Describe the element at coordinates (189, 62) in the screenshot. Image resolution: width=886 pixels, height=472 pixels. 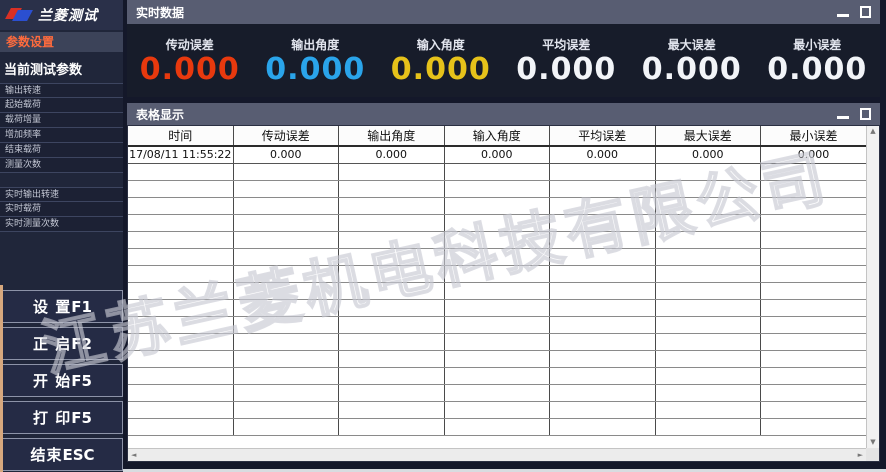
I see `metric-transmission-error: 传动误差 0.000` at that location.